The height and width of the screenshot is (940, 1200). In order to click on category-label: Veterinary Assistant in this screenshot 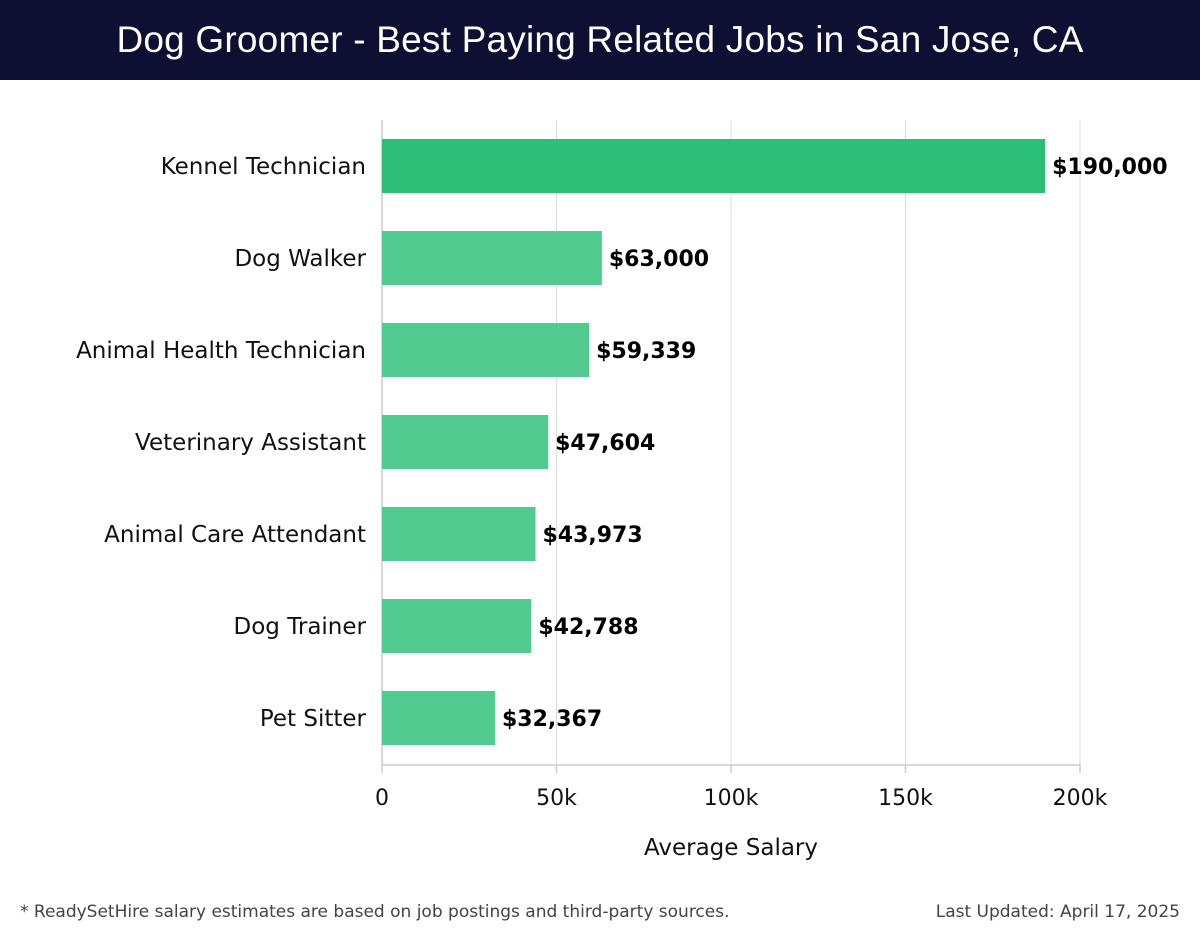, I will do `click(250, 443)`.